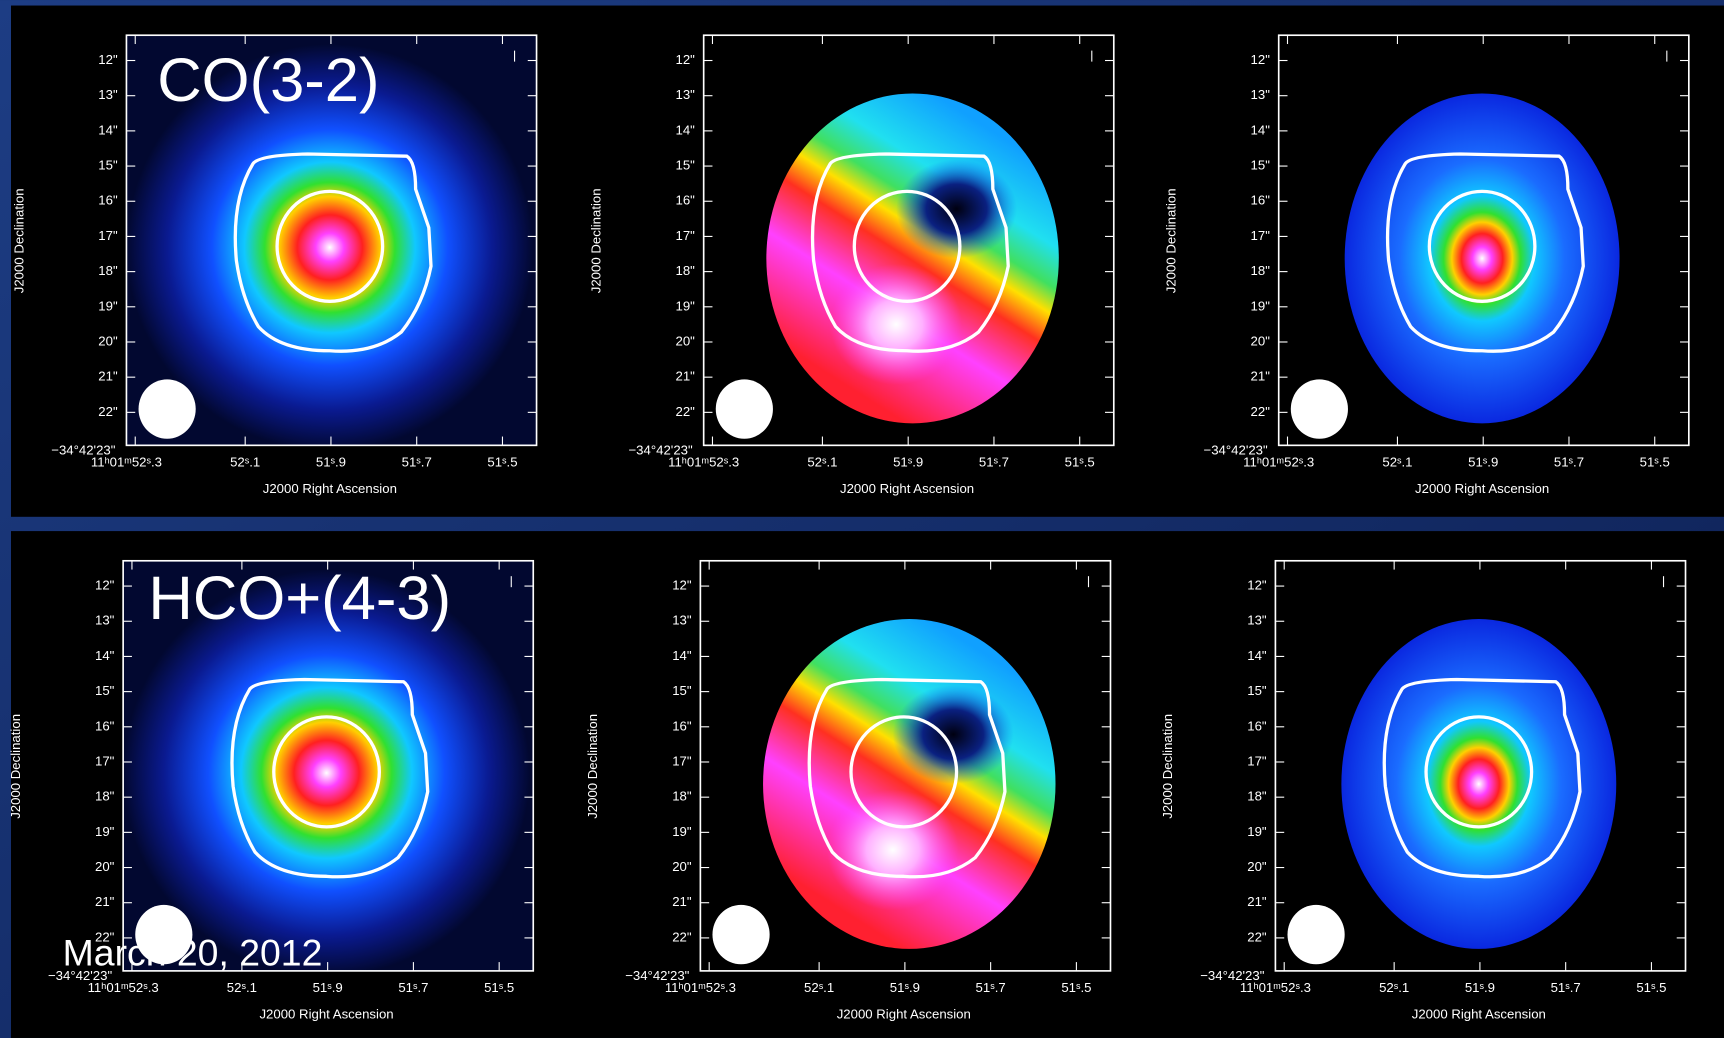  Describe the element at coordinates (268, 80) in the screenshot. I see `row-label: CO(3-2)` at that location.